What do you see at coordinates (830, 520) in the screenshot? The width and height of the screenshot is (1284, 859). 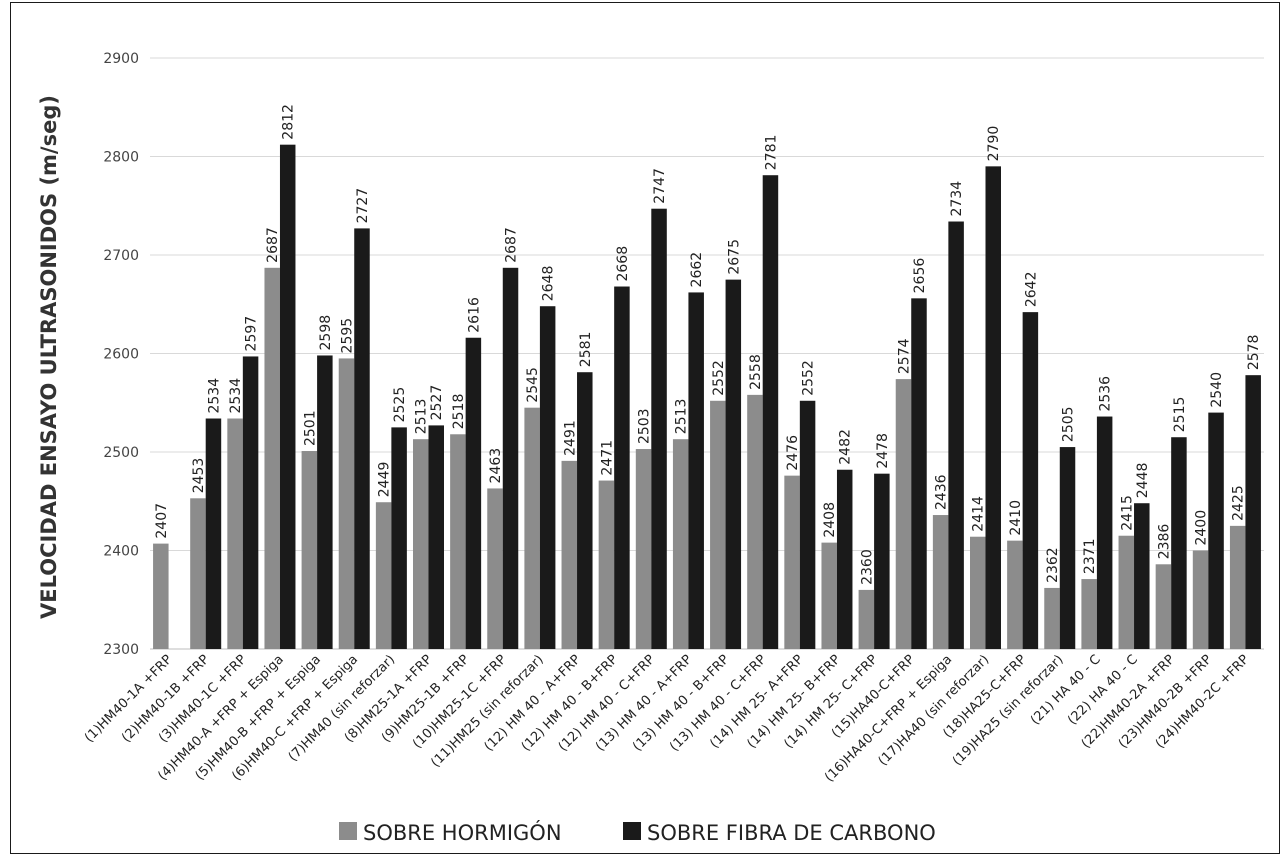 I see `data-label-s0-19: 2408` at bounding box center [830, 520].